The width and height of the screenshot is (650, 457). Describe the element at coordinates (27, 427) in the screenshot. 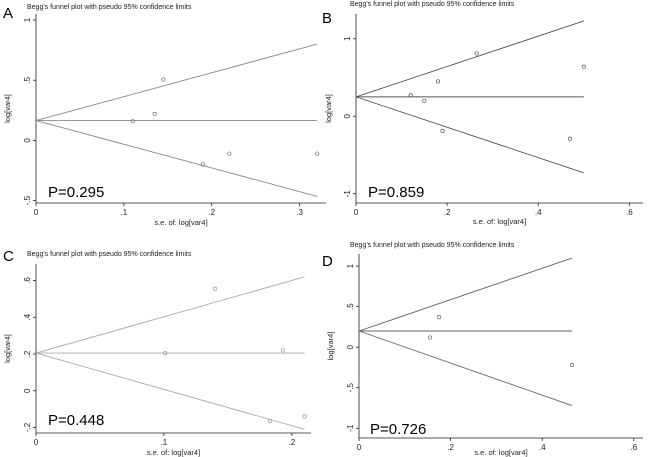

I see `y-tick-label: -.2` at that location.